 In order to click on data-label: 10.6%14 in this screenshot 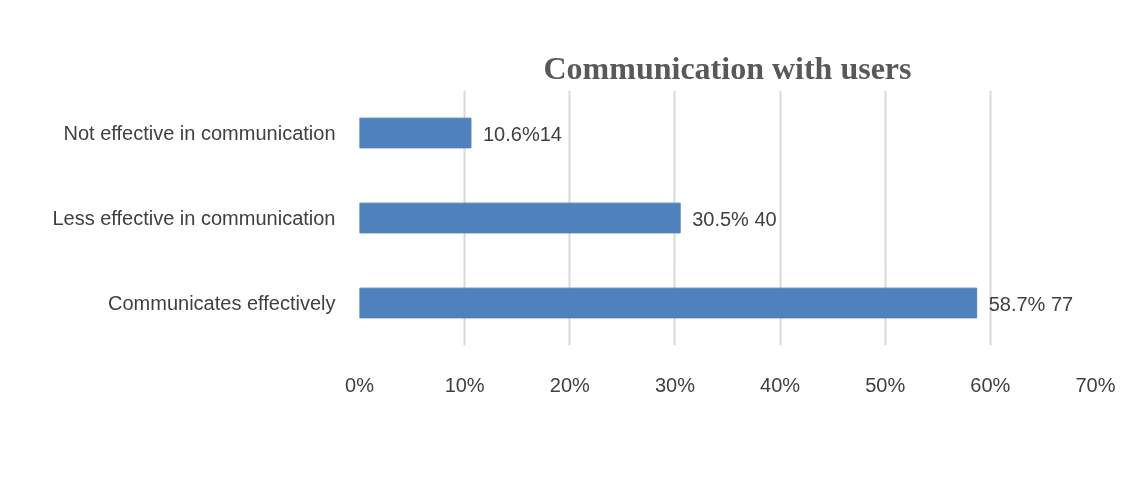, I will do `click(522, 134)`.